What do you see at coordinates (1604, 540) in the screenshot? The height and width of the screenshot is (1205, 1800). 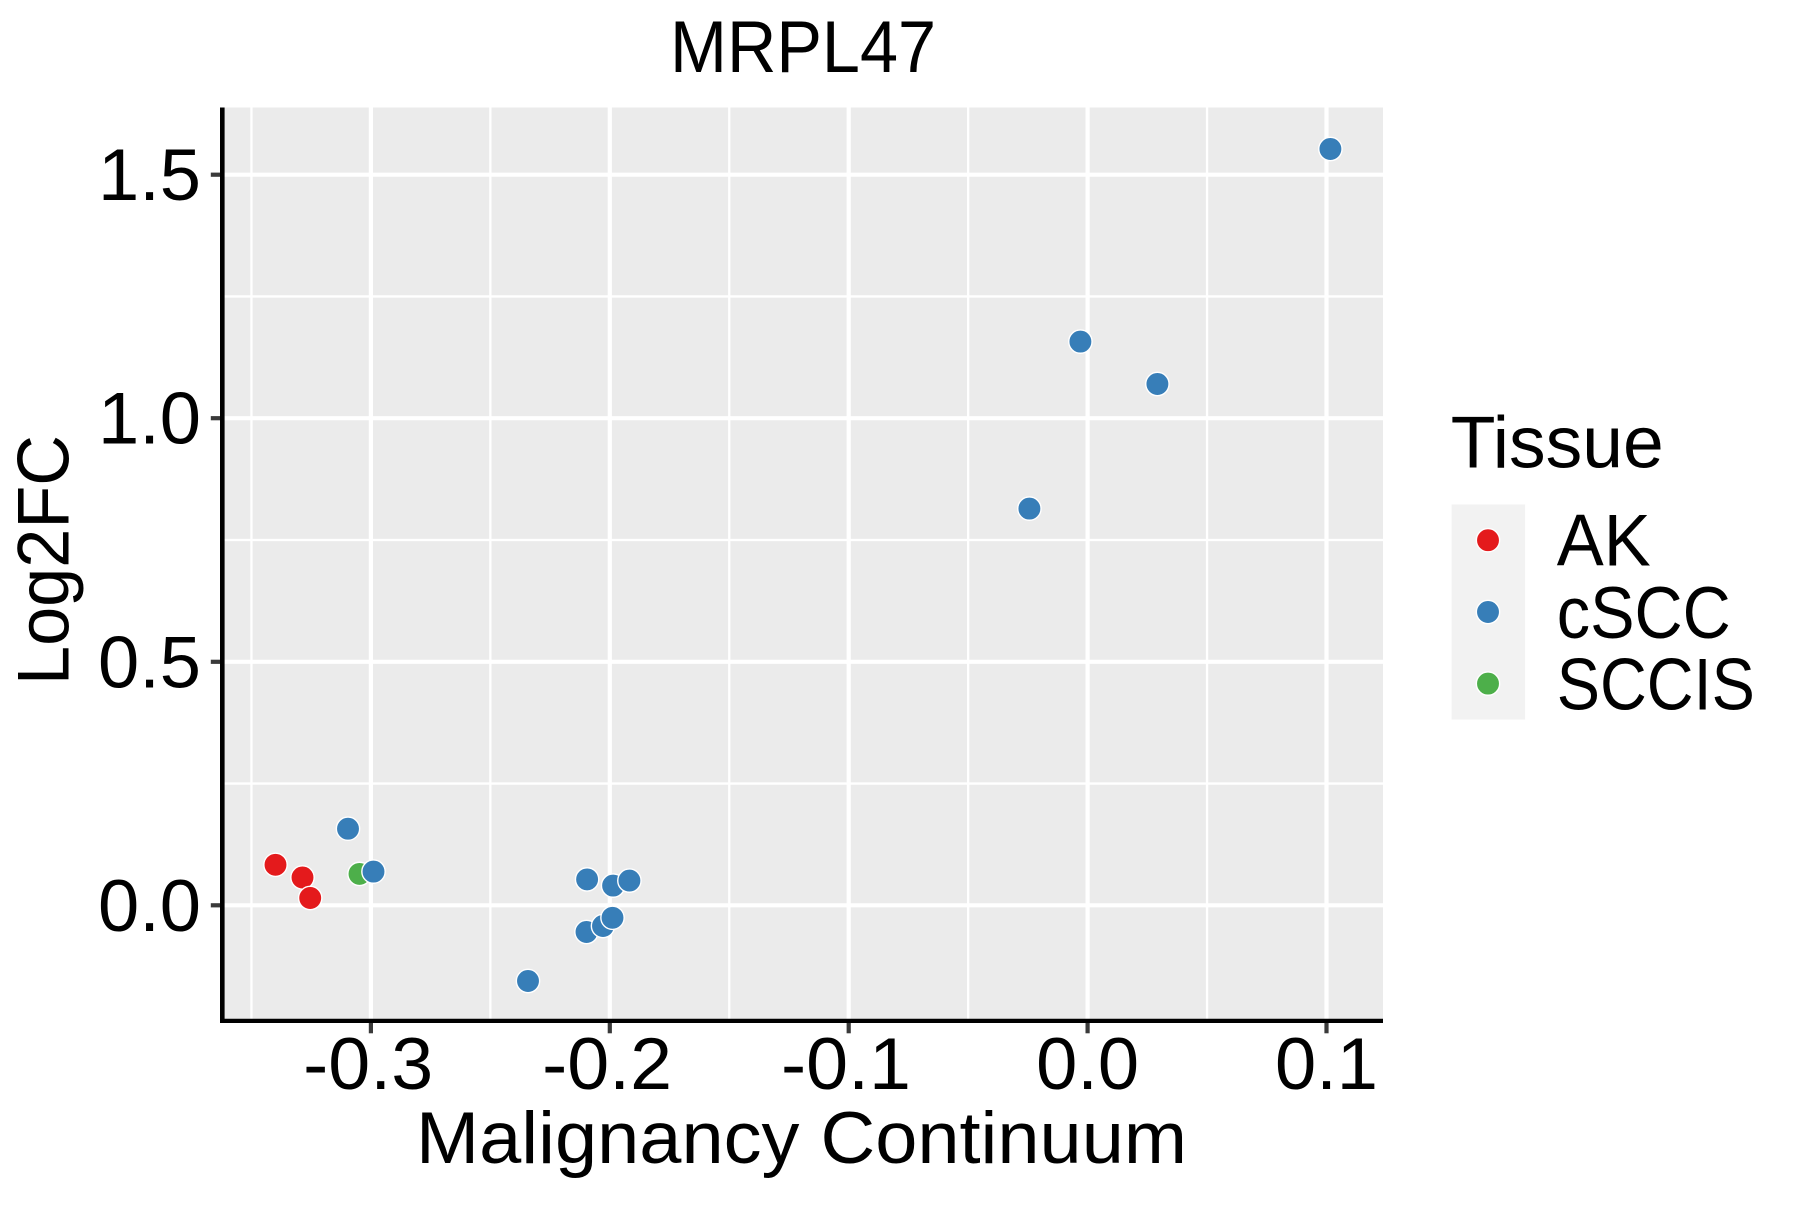 I see `svg-text: AK` at bounding box center [1604, 540].